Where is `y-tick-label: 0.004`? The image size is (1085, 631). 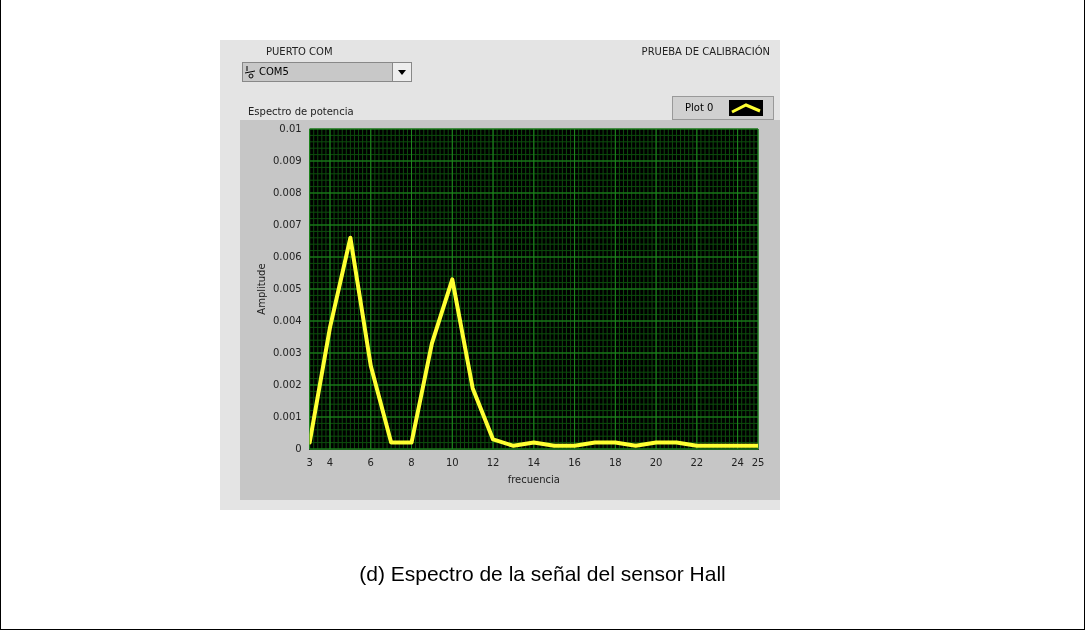 y-tick-label: 0.004 is located at coordinates (287, 320).